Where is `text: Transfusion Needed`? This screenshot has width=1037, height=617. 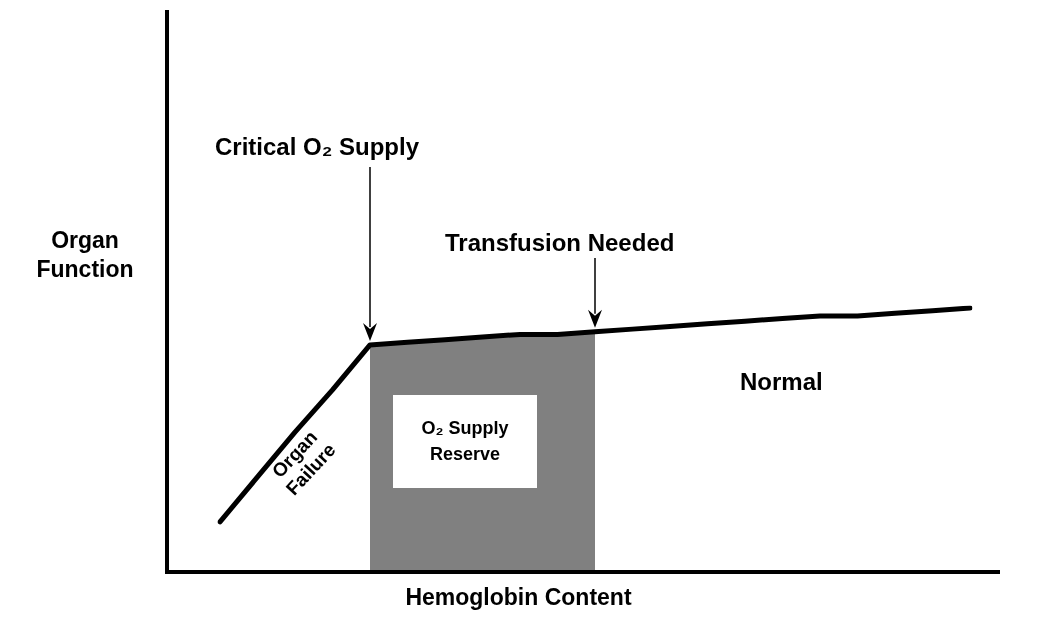 text: Transfusion Needed is located at coordinates (560, 243).